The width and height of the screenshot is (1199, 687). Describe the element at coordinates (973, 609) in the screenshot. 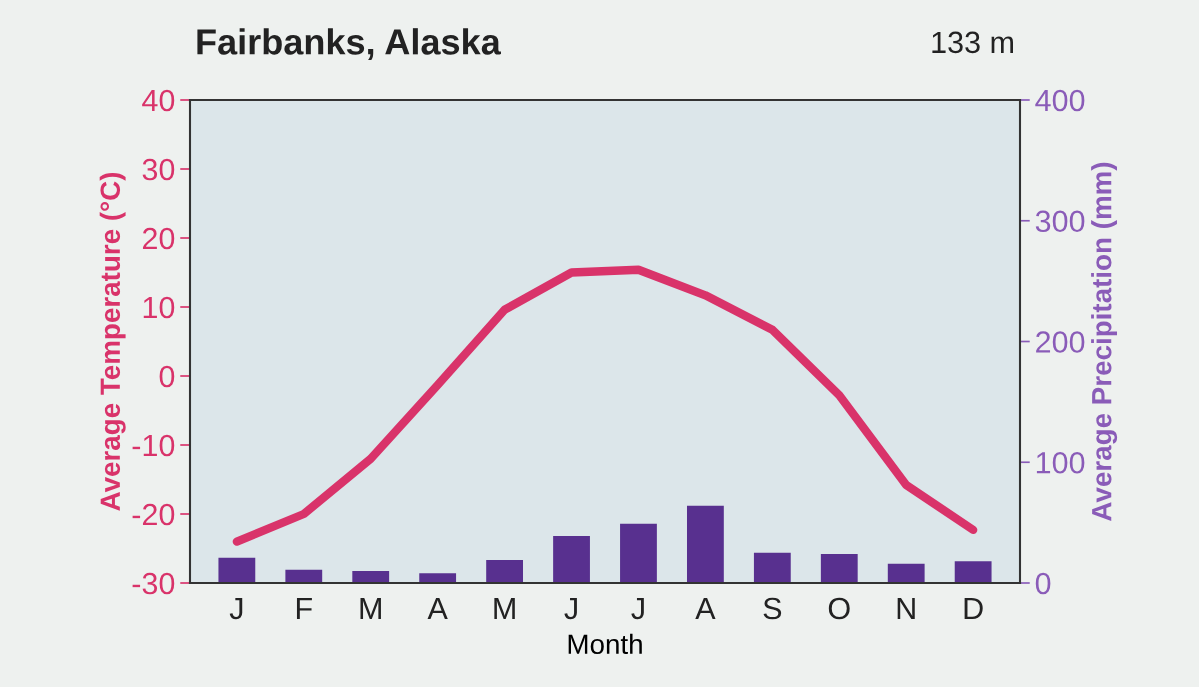

I see `x-tick-label: D` at that location.